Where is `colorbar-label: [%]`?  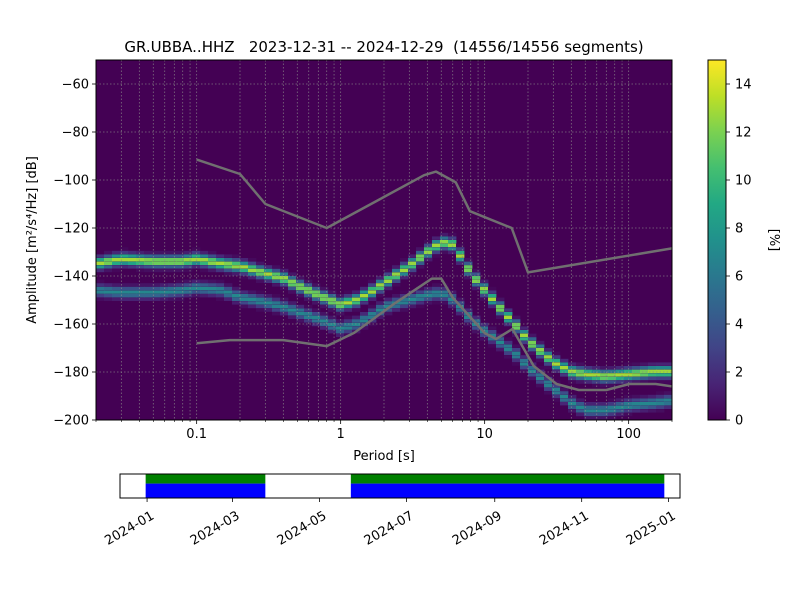 colorbar-label: [%] is located at coordinates (773, 240).